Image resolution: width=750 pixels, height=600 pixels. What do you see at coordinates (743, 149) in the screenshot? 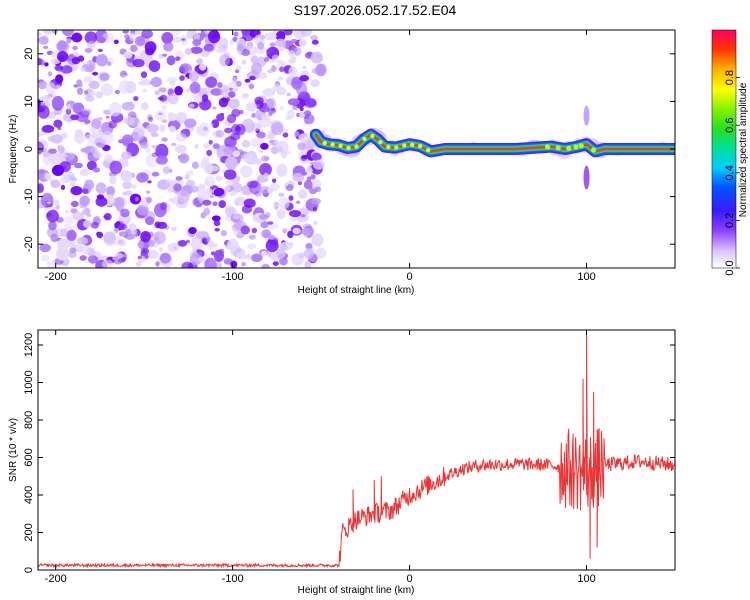
I see `colorbar-label: Normalized spectral amplitude` at bounding box center [743, 149].